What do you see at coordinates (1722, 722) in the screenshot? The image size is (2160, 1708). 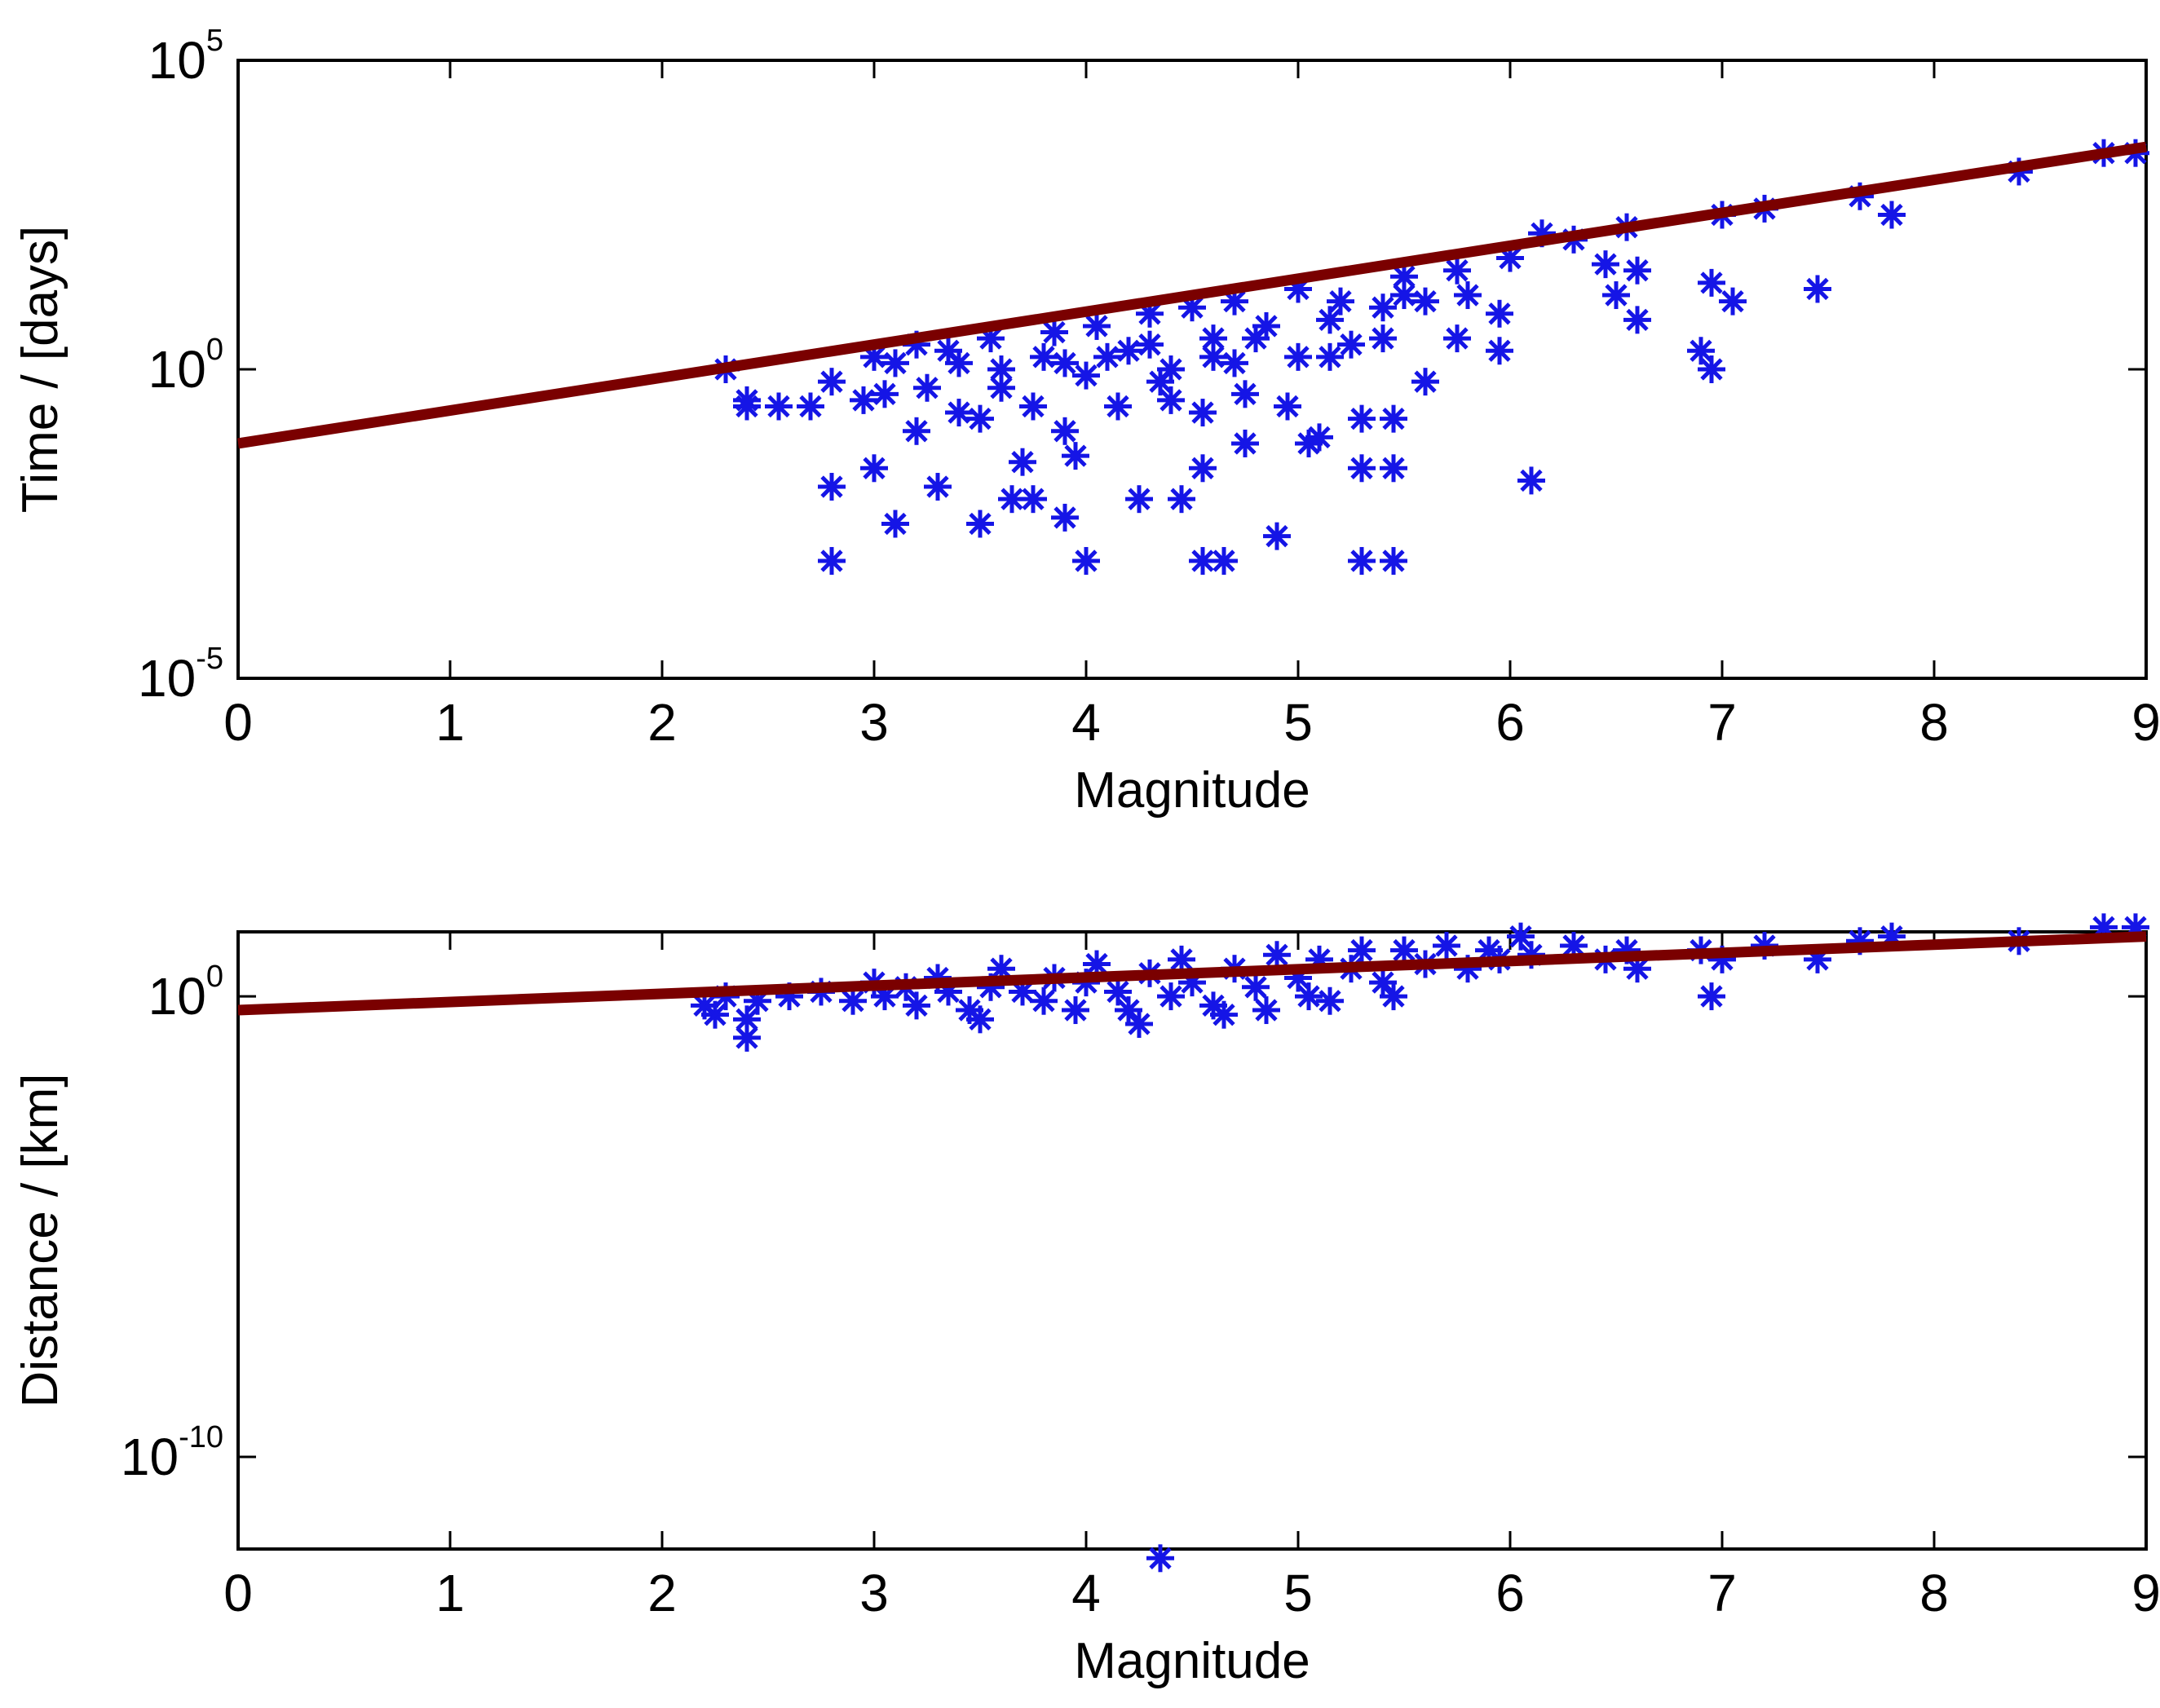 I see `x-tick-label: 7` at bounding box center [1722, 722].